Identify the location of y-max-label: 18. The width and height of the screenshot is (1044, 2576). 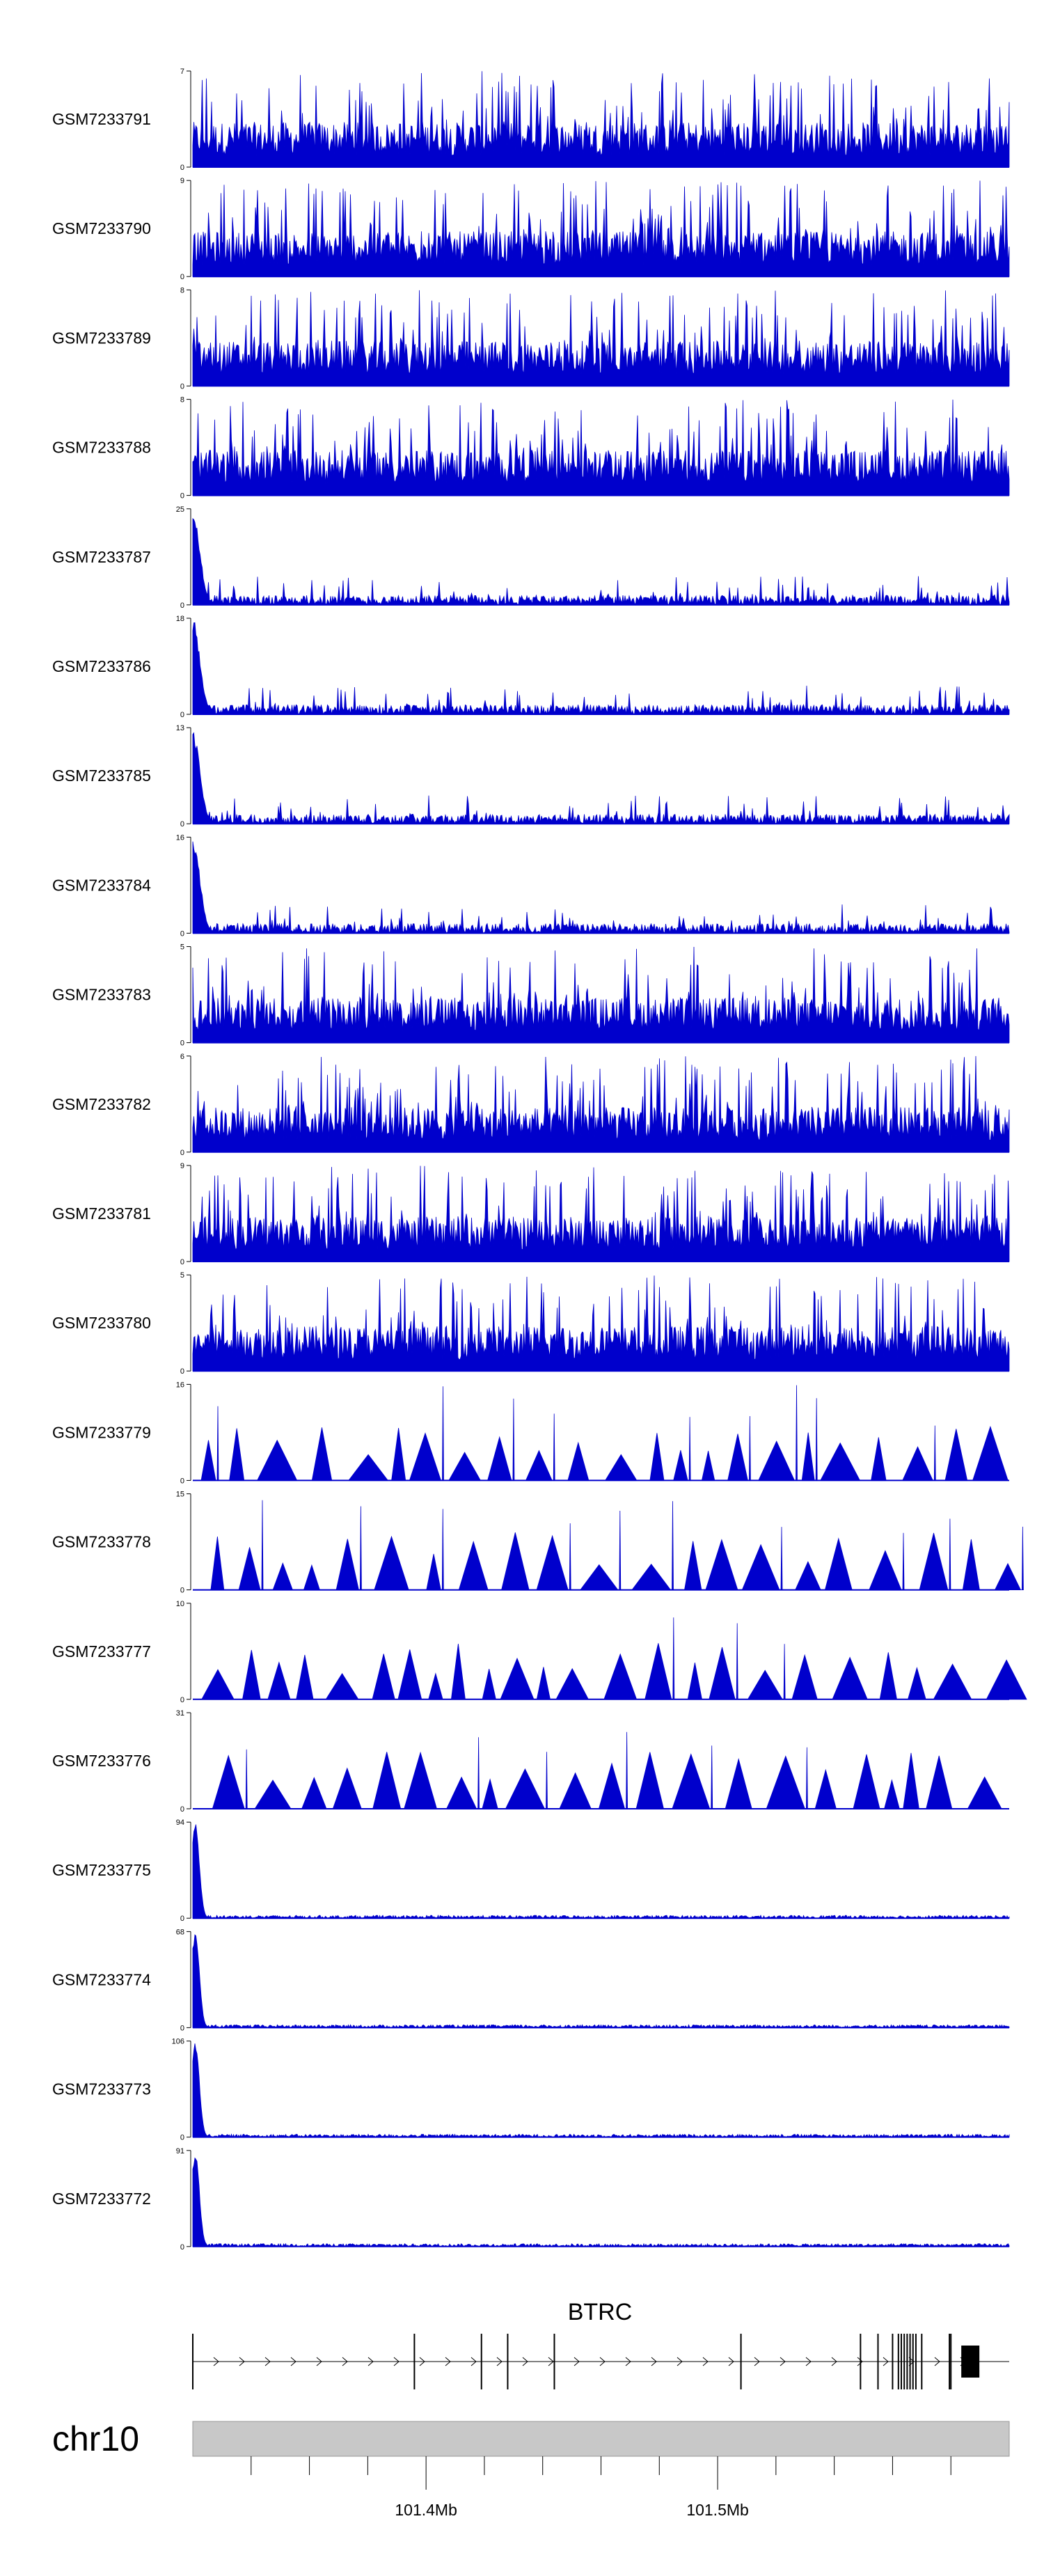
(180, 619).